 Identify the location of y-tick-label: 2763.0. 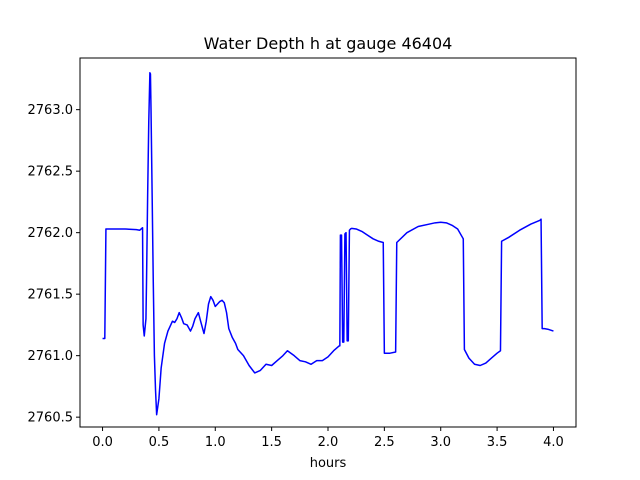
(51, 110).